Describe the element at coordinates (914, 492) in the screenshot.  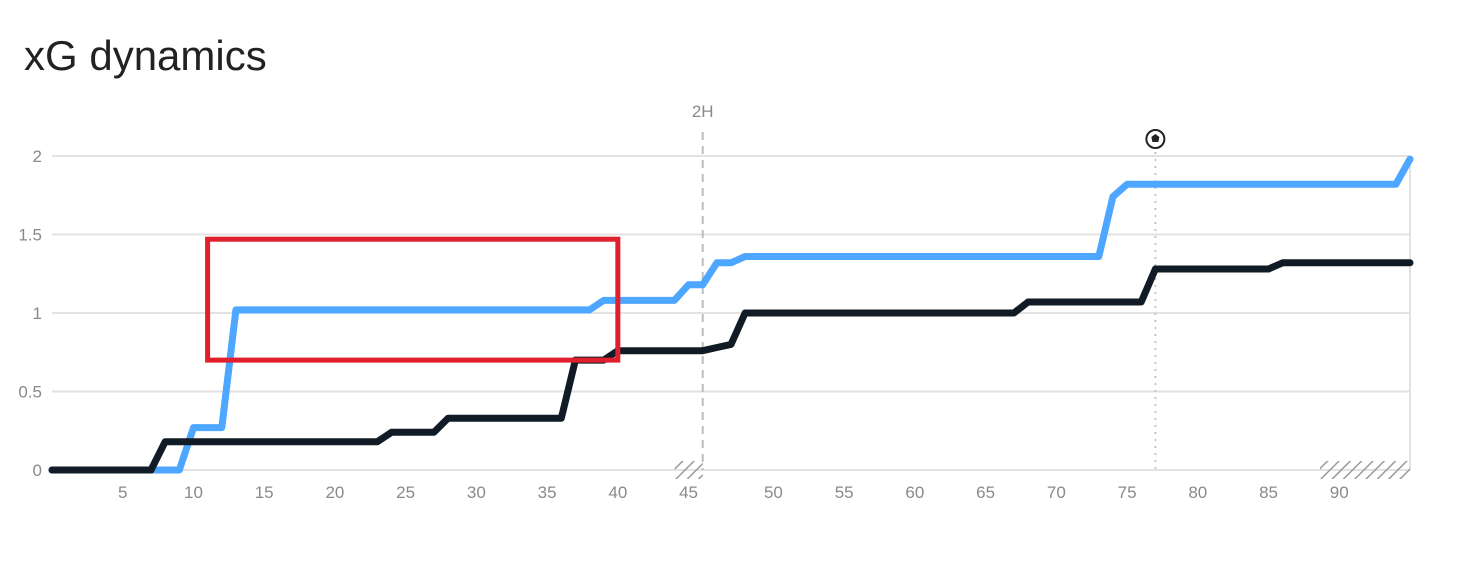
I see `x-tick-label: 60` at that location.